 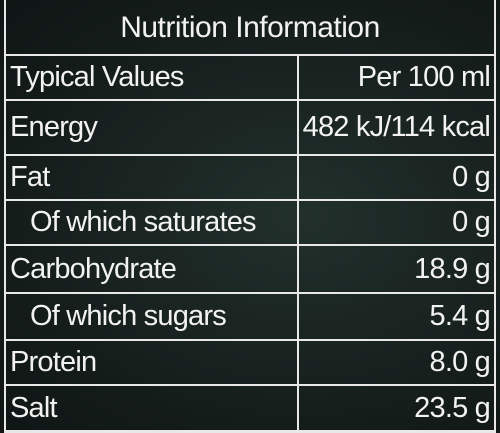 I want to click on row-label: Protein, so click(x=151, y=362).